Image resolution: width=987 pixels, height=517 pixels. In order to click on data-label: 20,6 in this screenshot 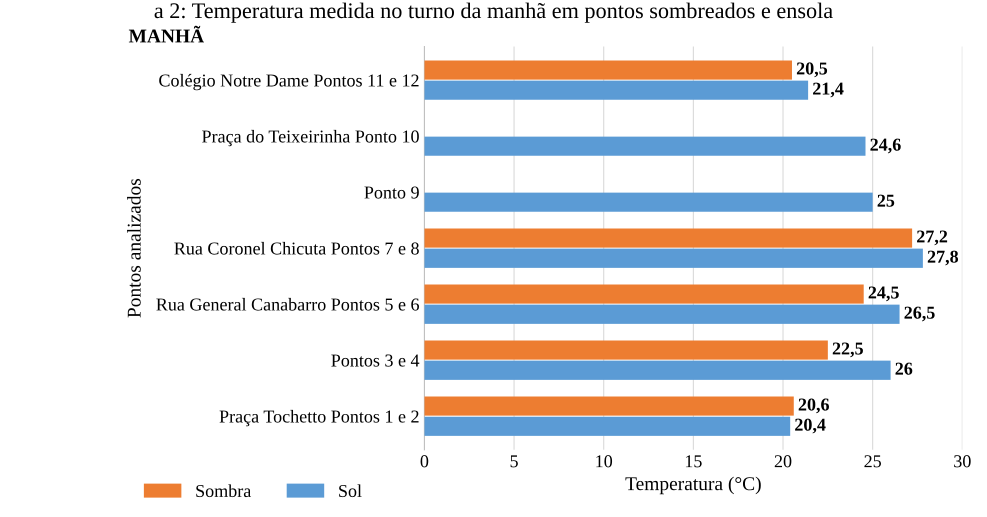, I will do `click(814, 406)`.